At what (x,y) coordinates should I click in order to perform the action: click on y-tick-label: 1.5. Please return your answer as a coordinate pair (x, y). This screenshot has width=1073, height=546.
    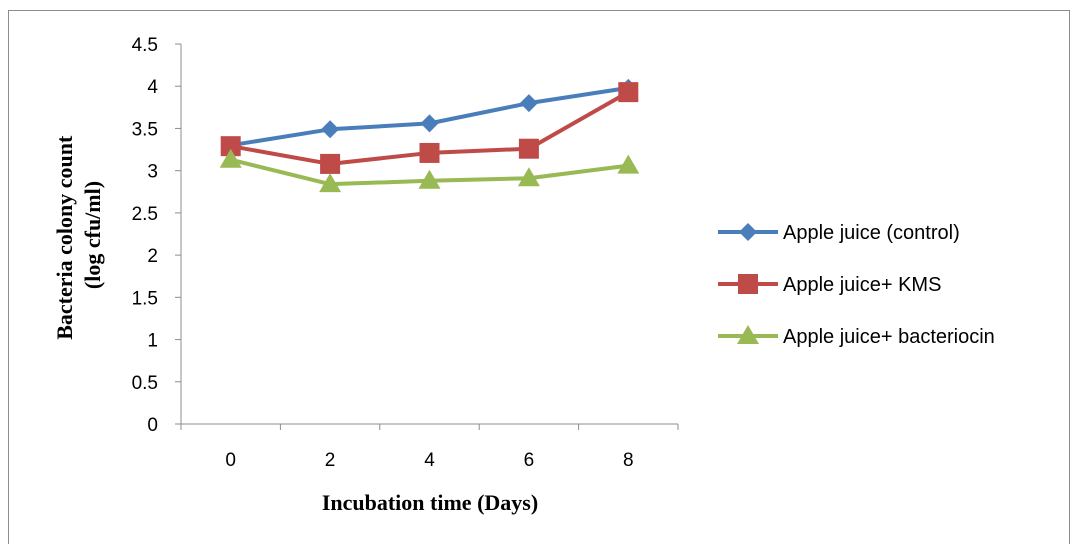
    Looking at the image, I should click on (145, 298).